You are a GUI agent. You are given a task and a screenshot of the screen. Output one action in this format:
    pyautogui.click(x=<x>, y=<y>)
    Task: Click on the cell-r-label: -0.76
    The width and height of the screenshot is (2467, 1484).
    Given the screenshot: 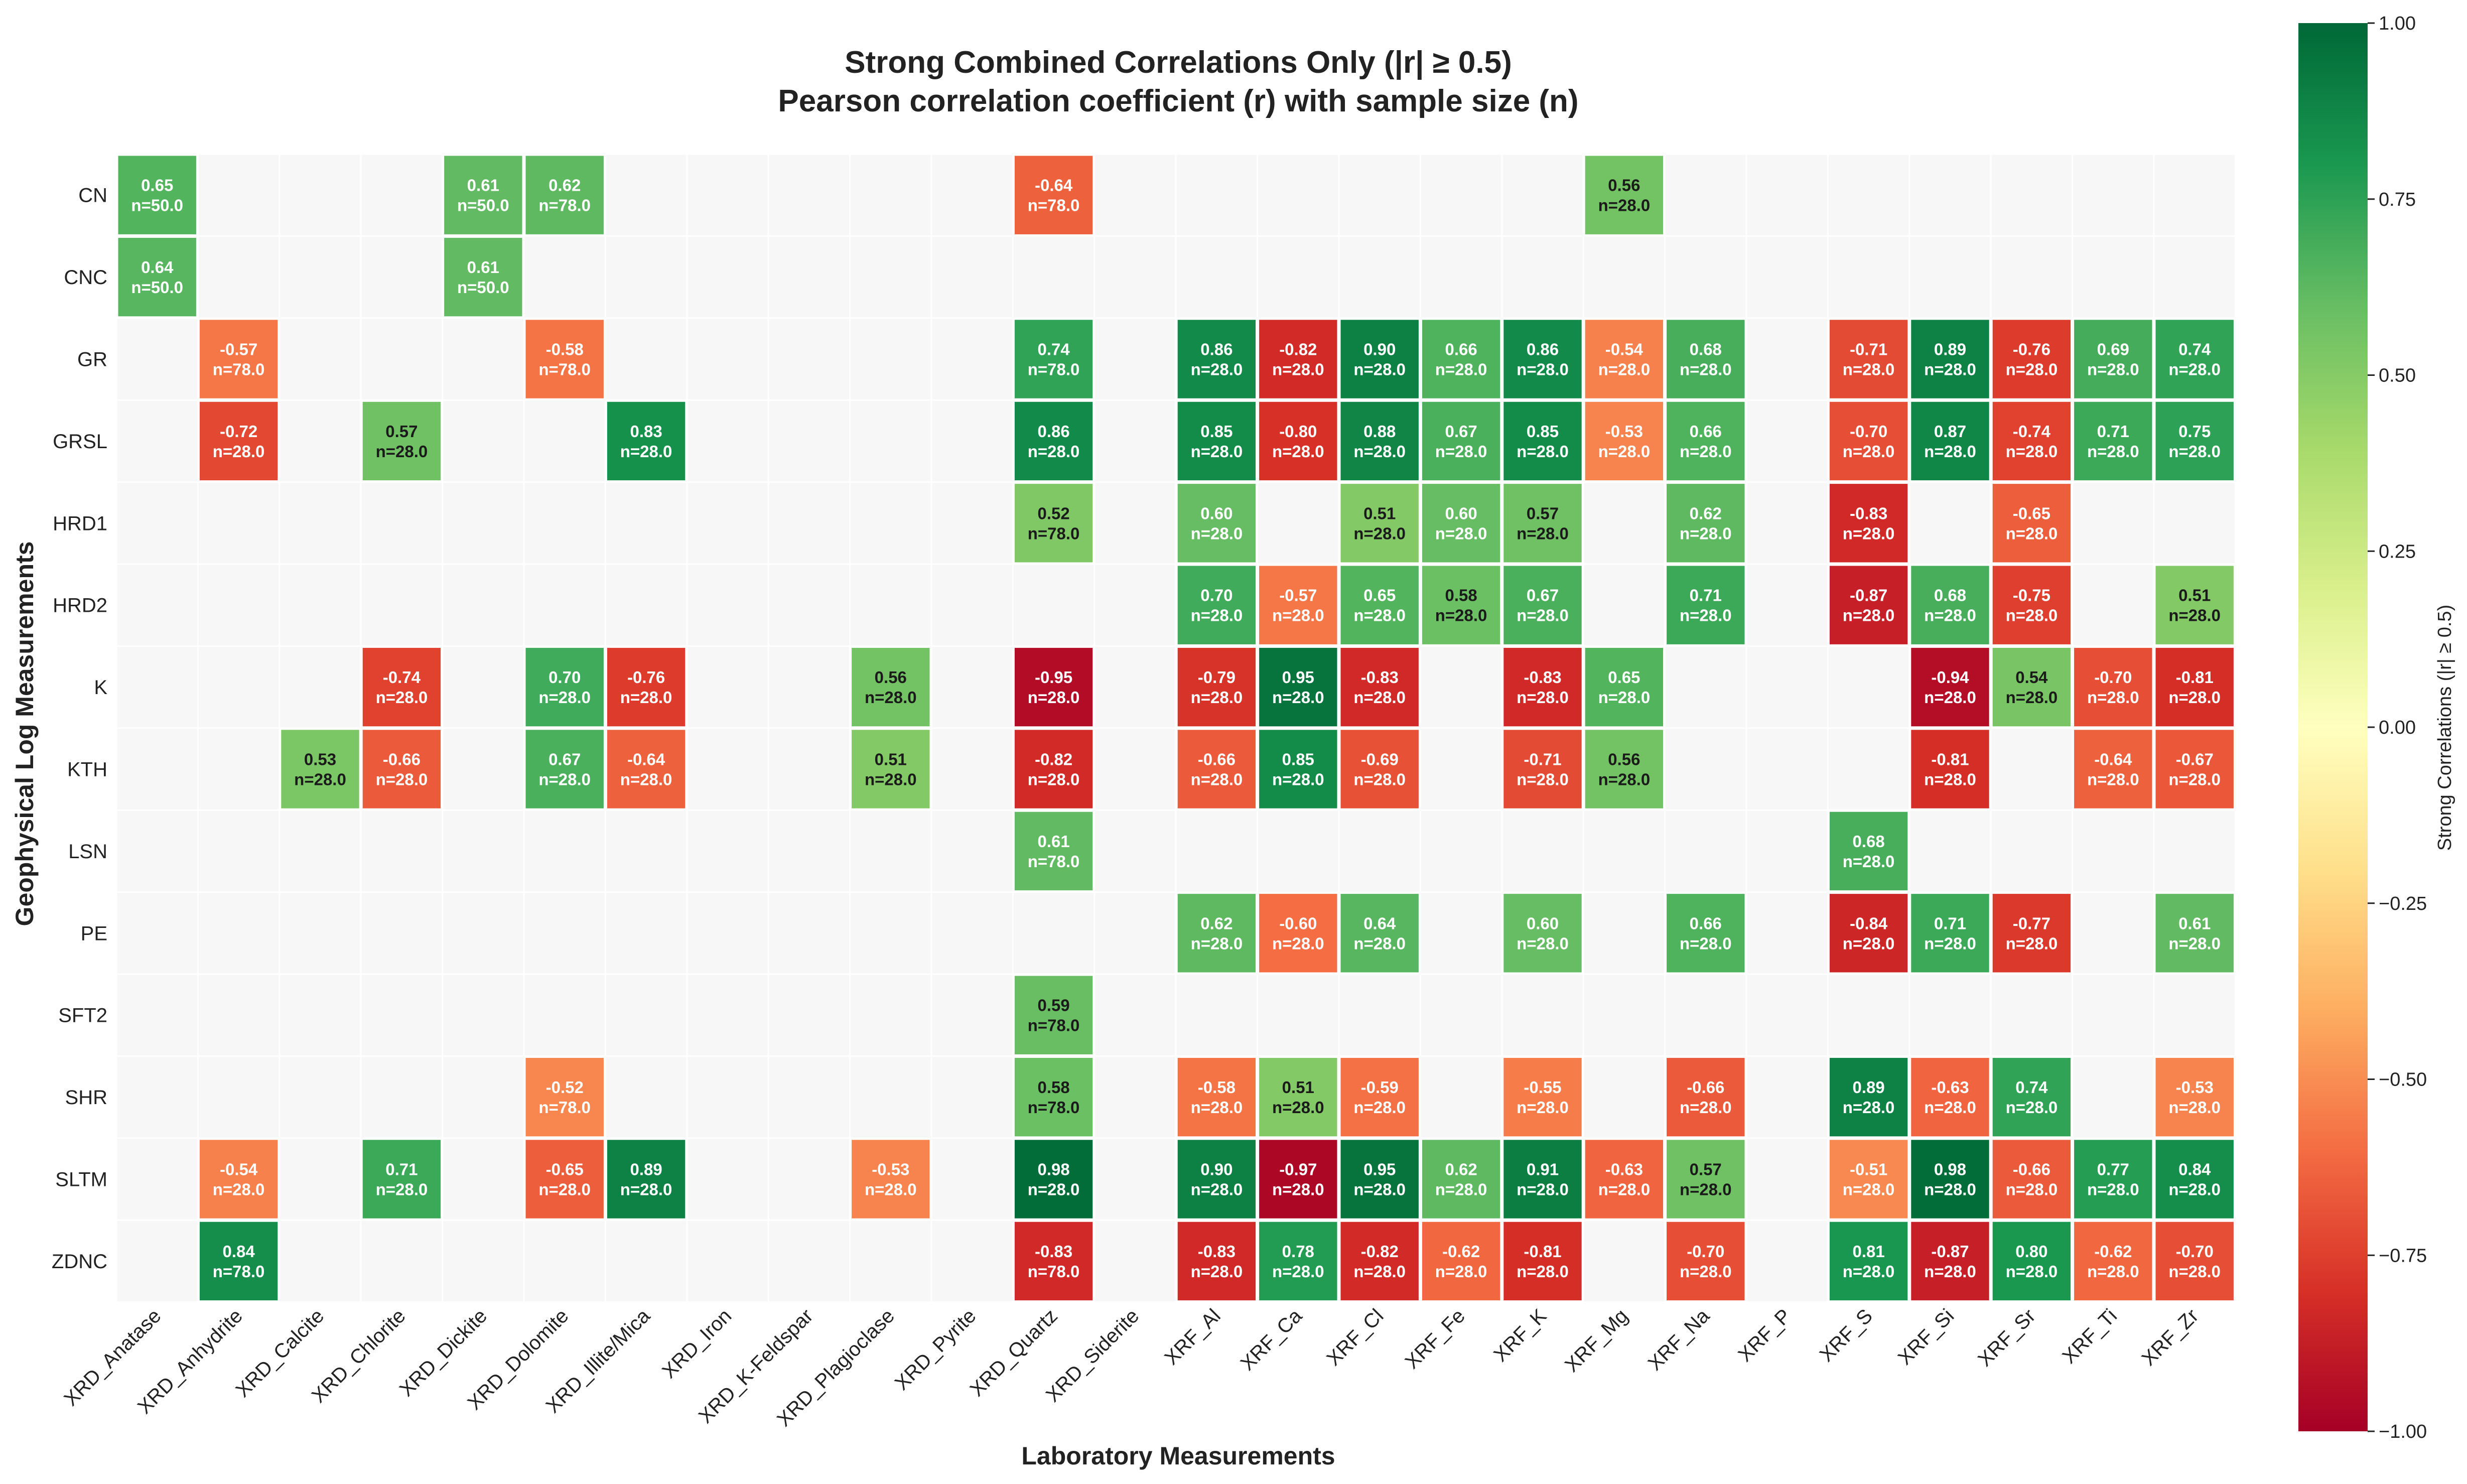 What is the action you would take?
    pyautogui.click(x=2032, y=349)
    